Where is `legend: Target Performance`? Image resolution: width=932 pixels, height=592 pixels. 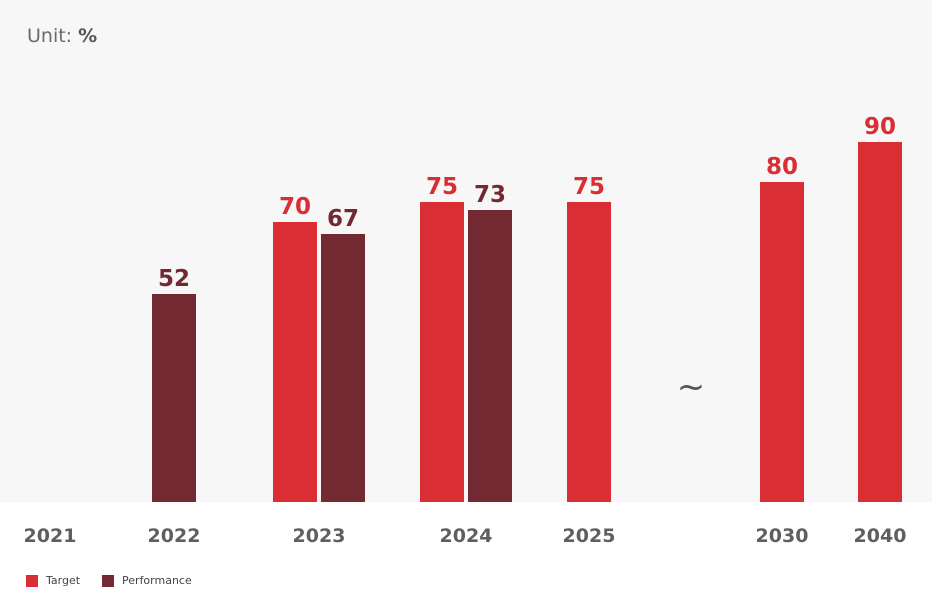 legend: Target Performance is located at coordinates (109, 580).